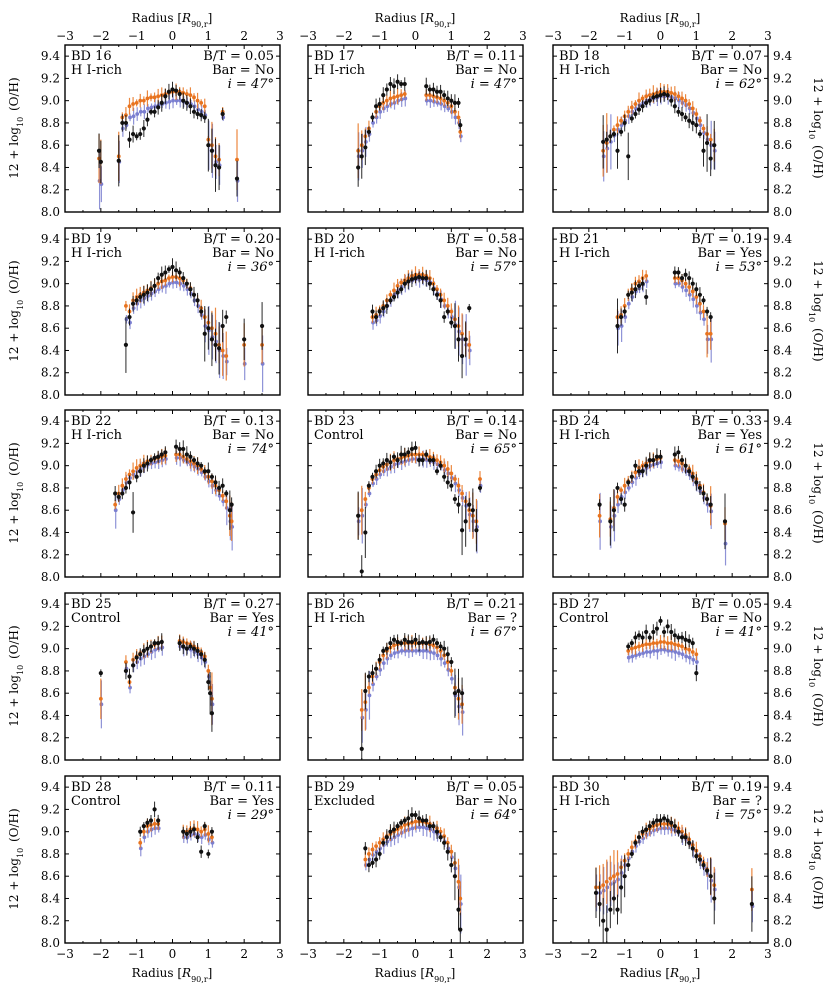 The image size is (831, 985). What do you see at coordinates (579, 421) in the screenshot?
I see `panel-label: BD 24` at bounding box center [579, 421].